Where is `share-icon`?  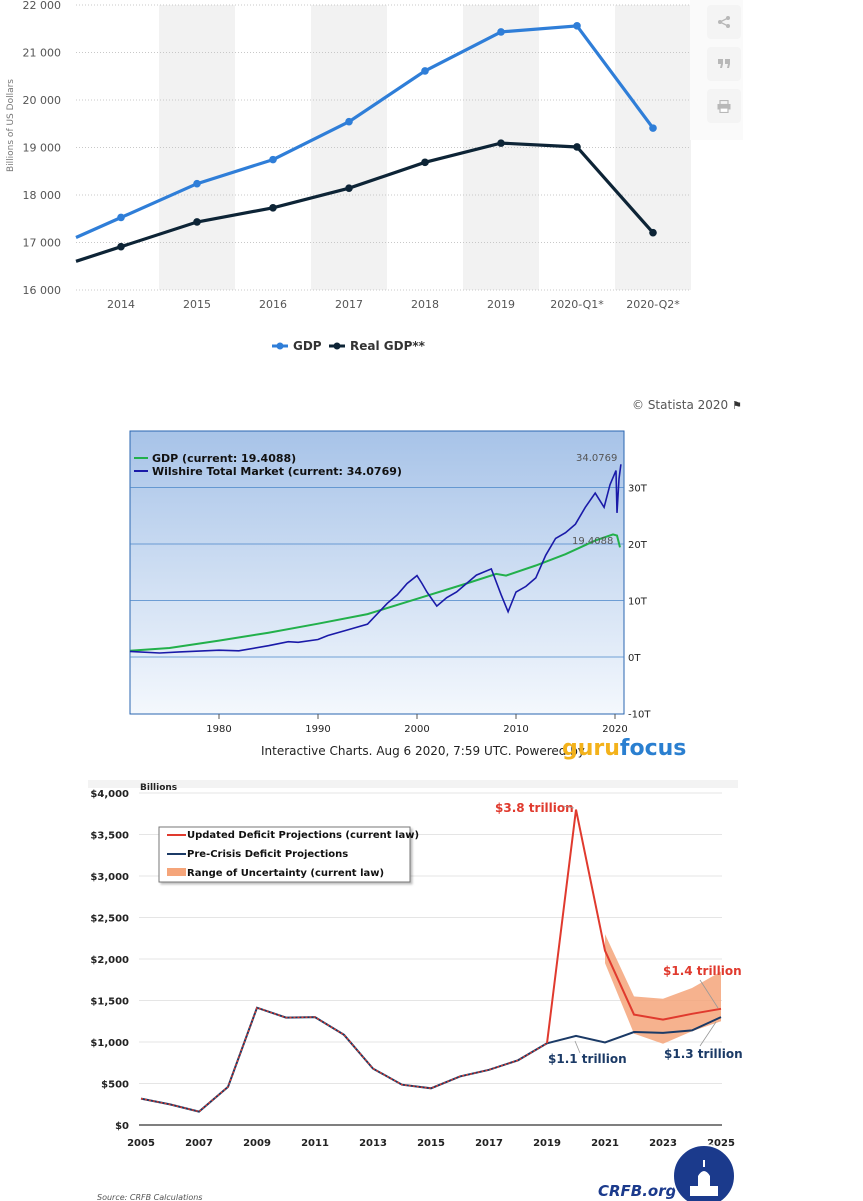
share-icon is located at coordinates (724, 22).